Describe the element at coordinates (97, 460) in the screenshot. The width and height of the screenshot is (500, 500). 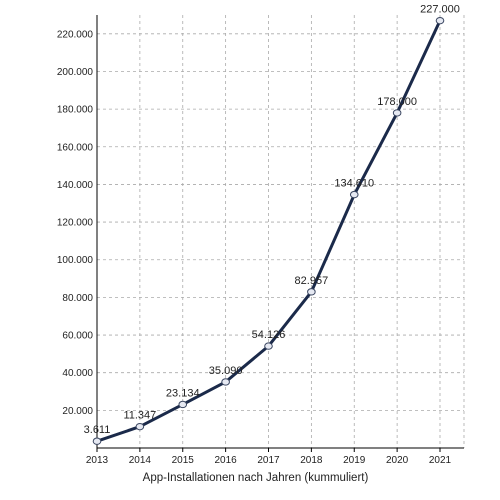
I see `x-tick-label: 2013` at that location.